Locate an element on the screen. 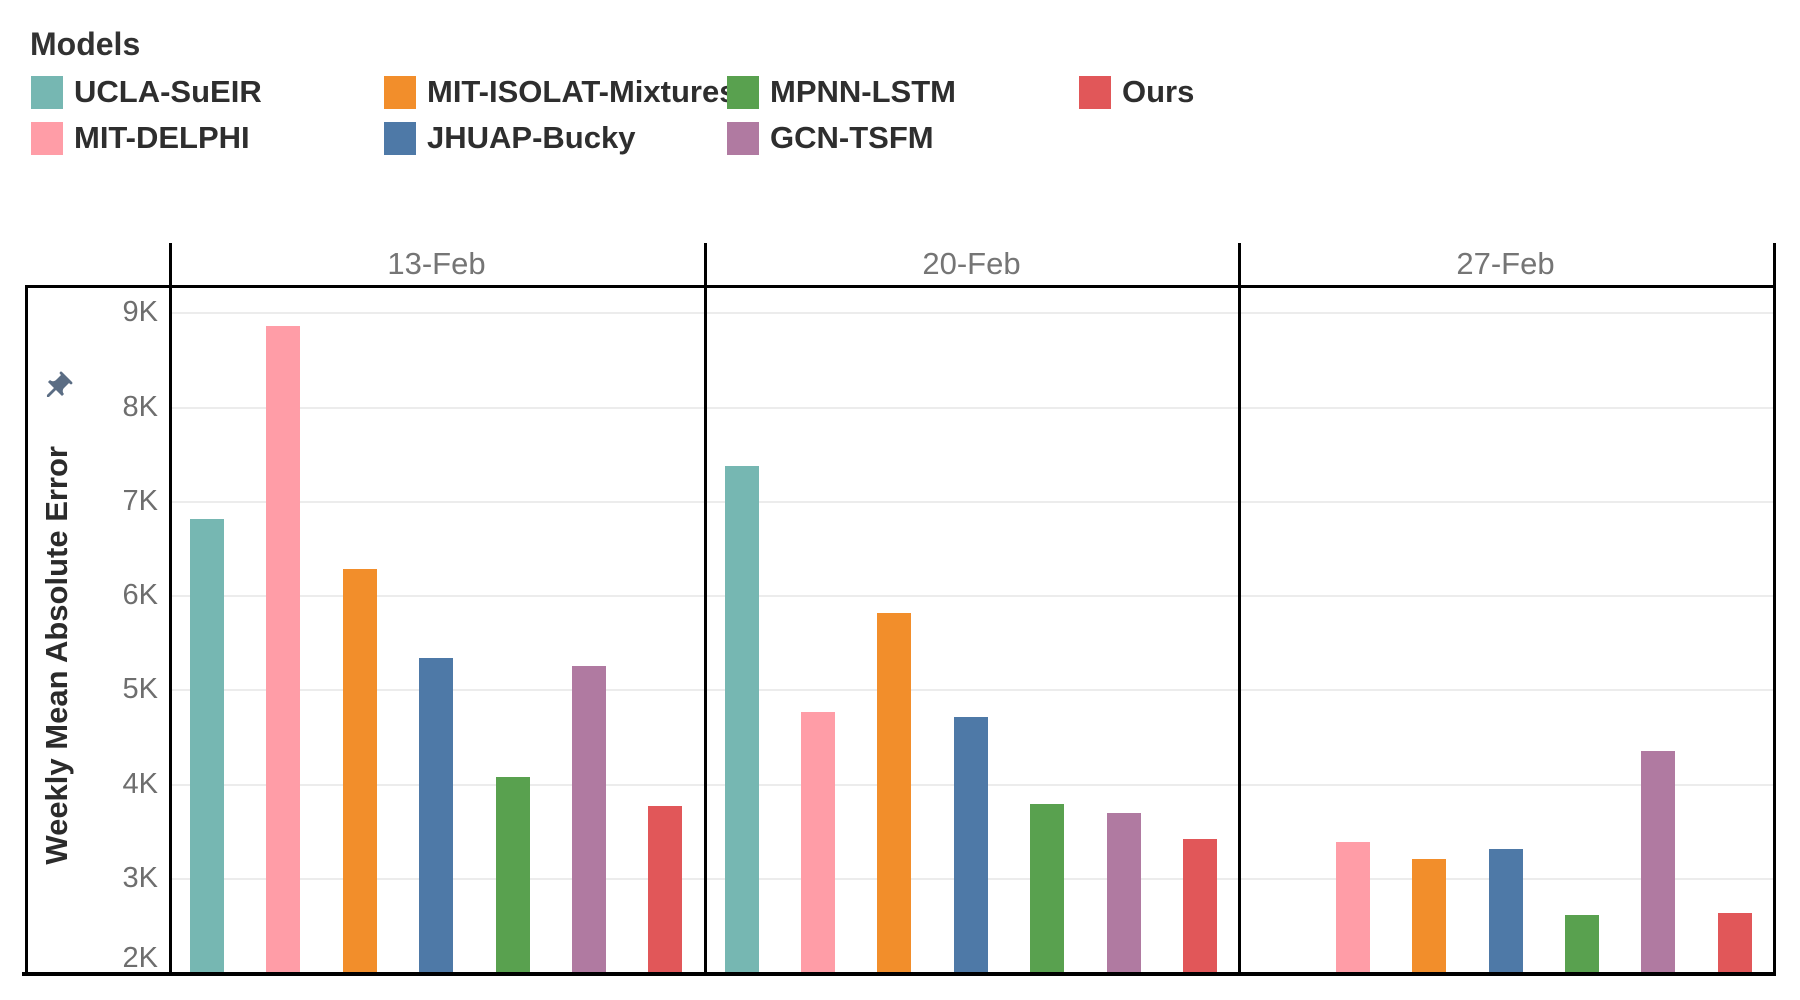 This screenshot has width=1800, height=1000. legend-item-UCLA-SuEIR: UCLA-SuEIR is located at coordinates (146, 92).